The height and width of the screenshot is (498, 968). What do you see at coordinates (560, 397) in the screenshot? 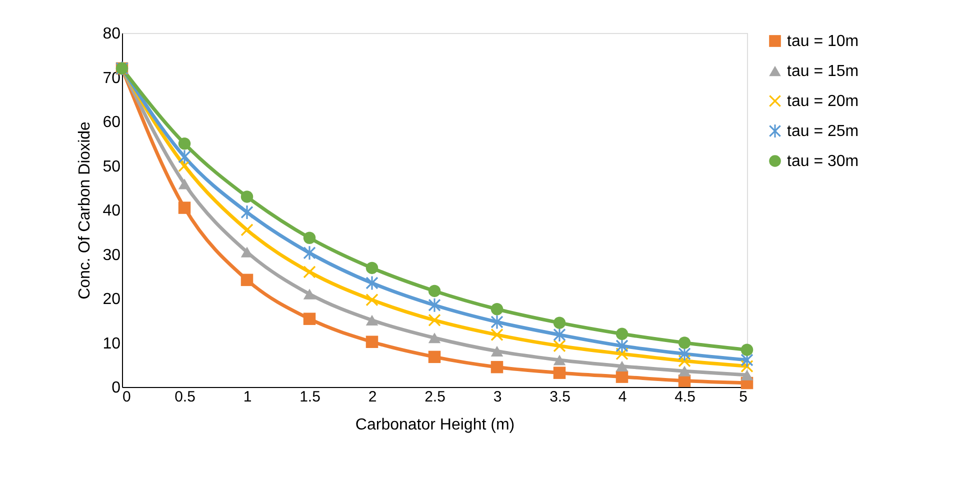
I see `x-tick-label: 3.5` at bounding box center [560, 397].